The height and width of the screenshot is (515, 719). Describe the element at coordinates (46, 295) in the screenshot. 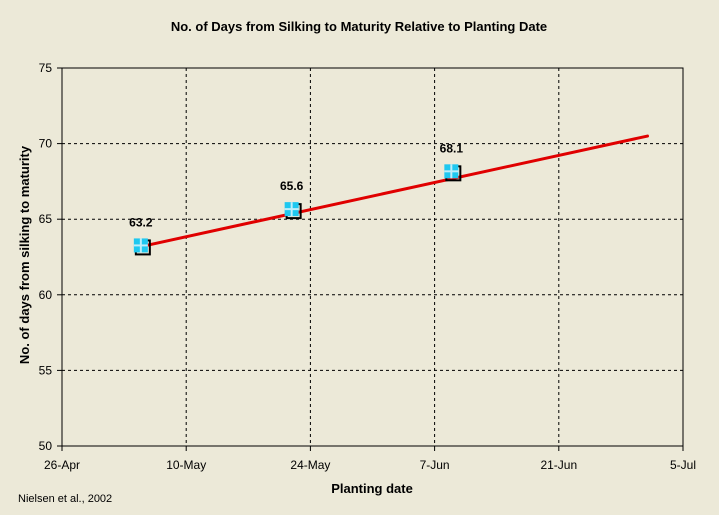

I see `y-tick-label: 60` at that location.